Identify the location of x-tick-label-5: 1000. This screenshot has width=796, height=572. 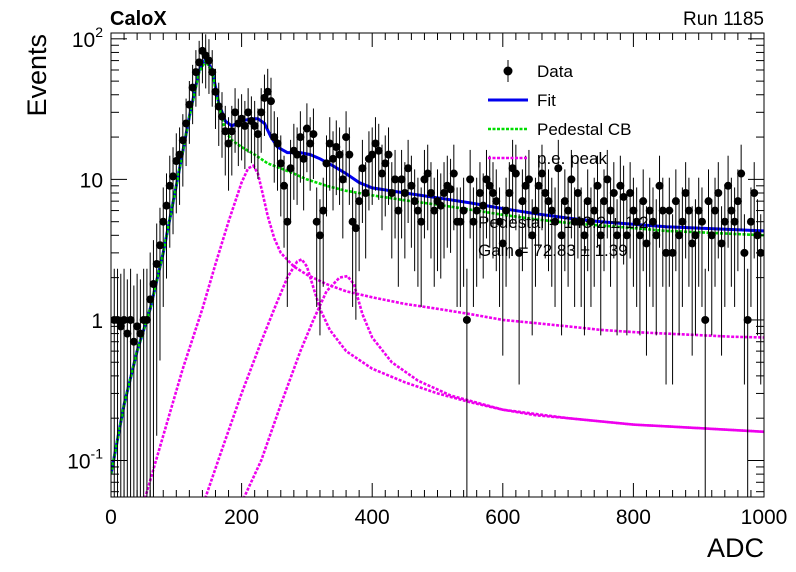
(764, 517).